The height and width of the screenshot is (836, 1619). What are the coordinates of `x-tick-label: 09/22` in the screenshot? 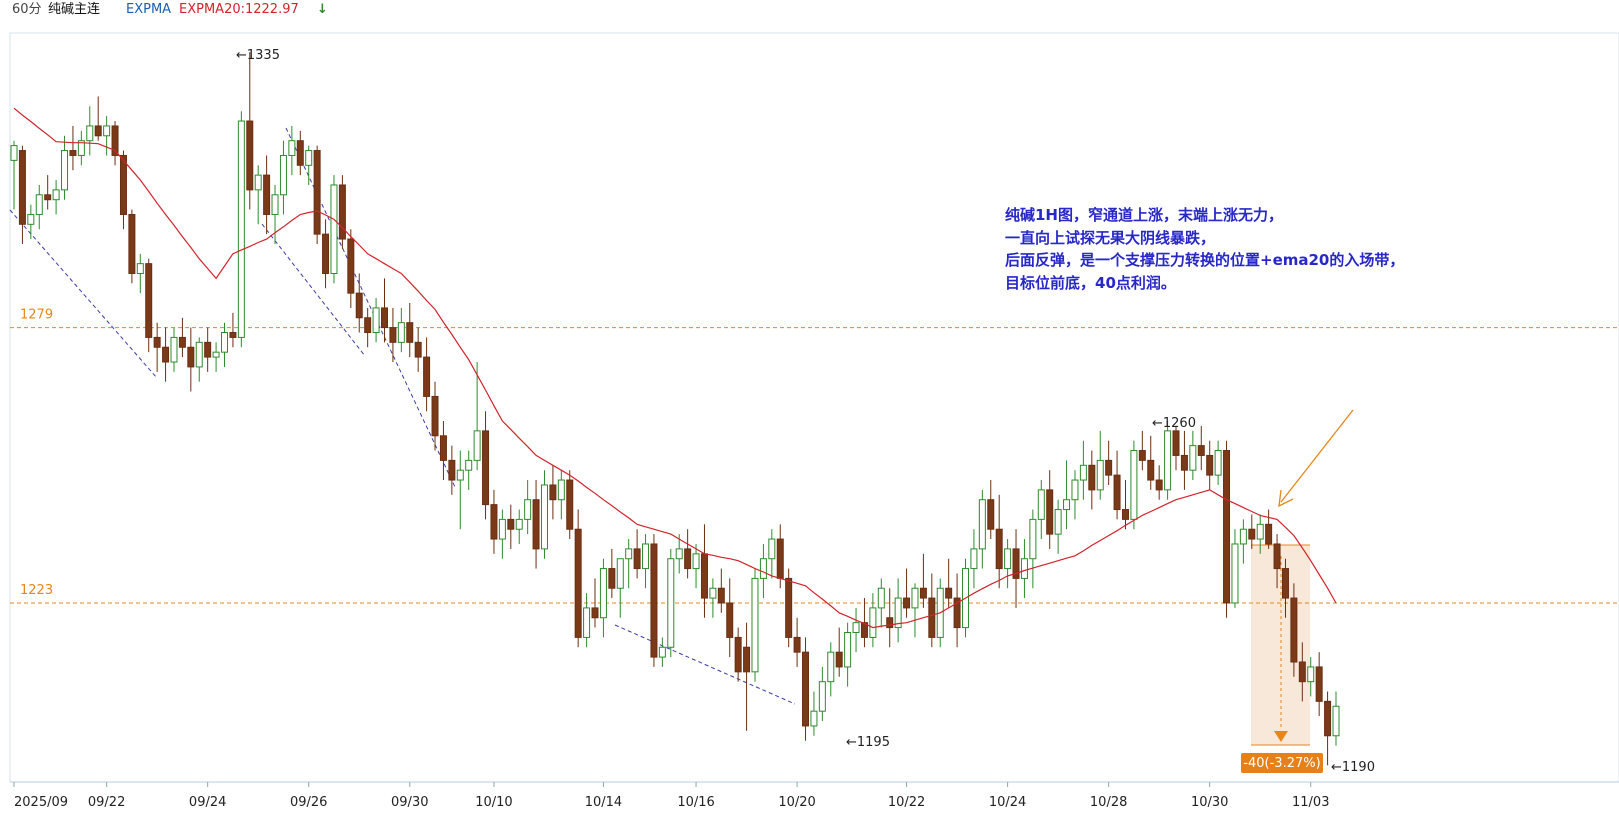 It's located at (106, 802).